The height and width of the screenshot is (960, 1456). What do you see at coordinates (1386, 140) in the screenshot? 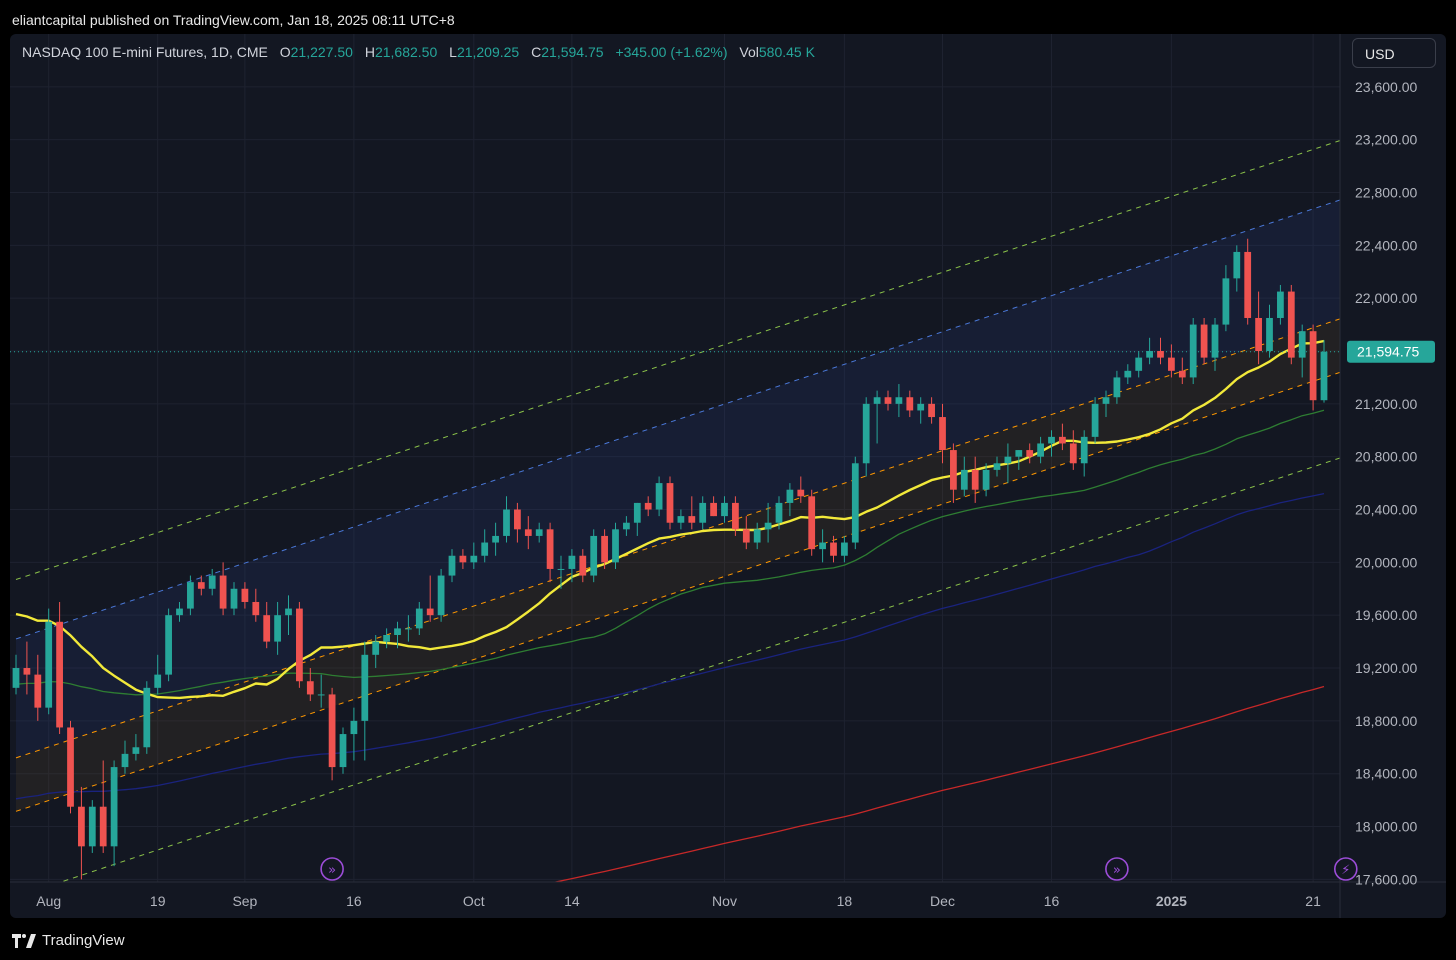
I see `price-tick-label: 23,200.00` at bounding box center [1386, 140].